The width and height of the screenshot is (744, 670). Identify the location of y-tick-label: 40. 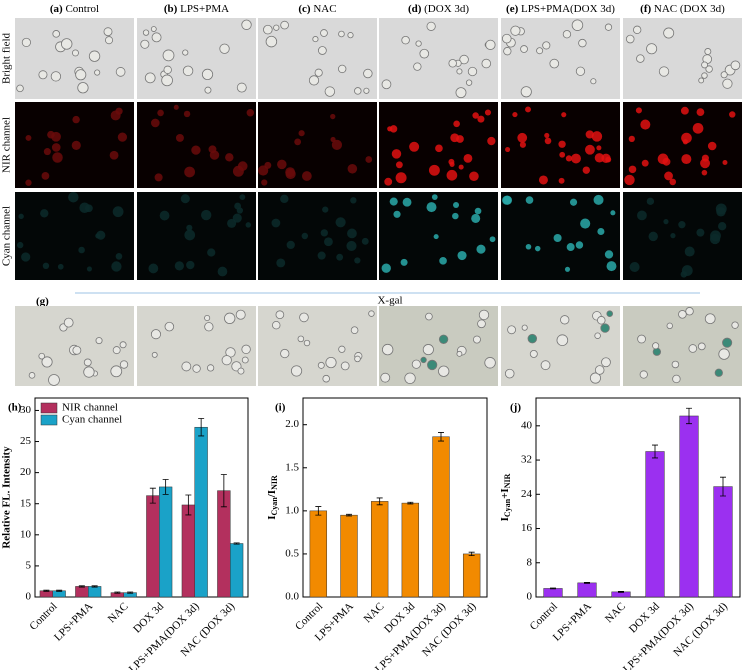
(527, 425).